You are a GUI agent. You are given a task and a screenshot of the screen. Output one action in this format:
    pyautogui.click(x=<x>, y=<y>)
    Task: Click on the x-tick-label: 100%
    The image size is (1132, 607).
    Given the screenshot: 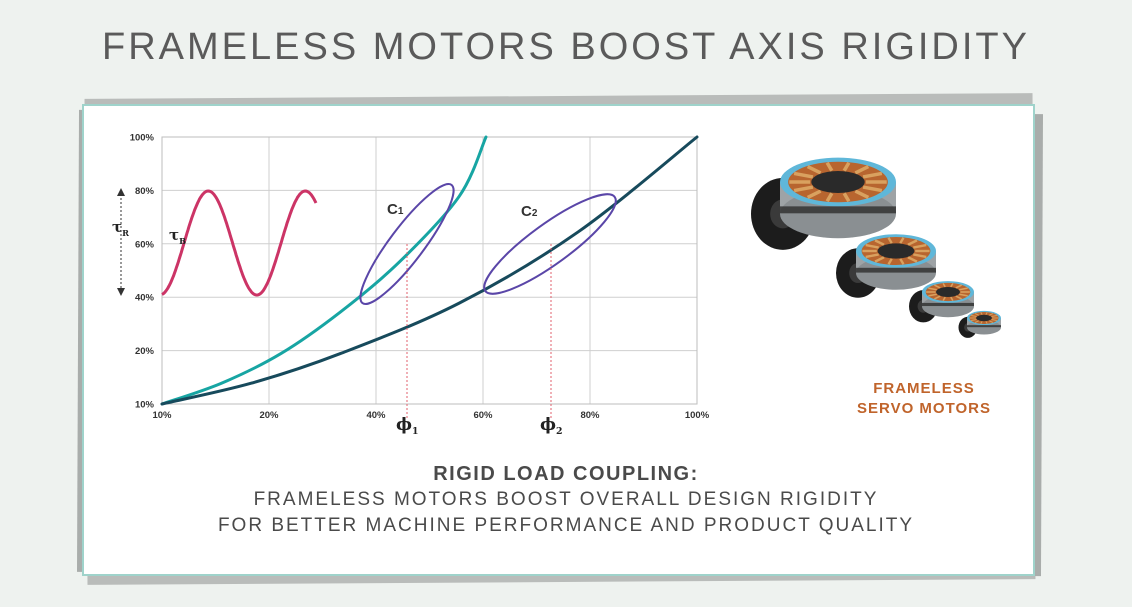 What is the action you would take?
    pyautogui.click(x=697, y=415)
    